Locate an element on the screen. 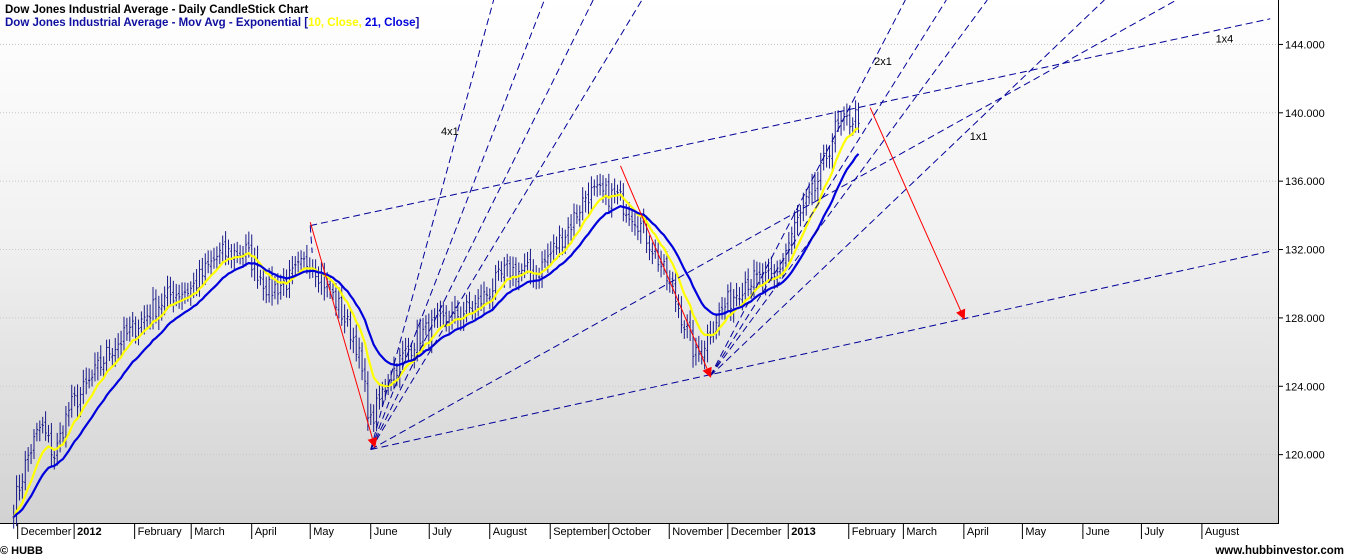 Image resolution: width=1348 pixels, height=557 pixels. x-tick-label: 2012 is located at coordinates (89, 532).